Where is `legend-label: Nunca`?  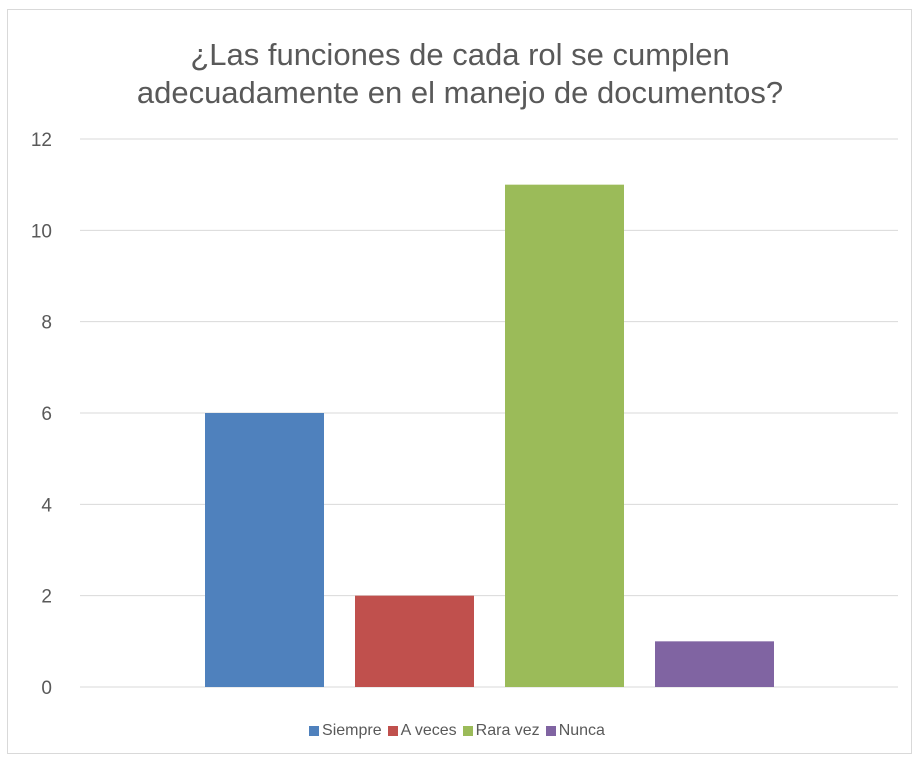
legend-label: Nunca is located at coordinates (581, 730).